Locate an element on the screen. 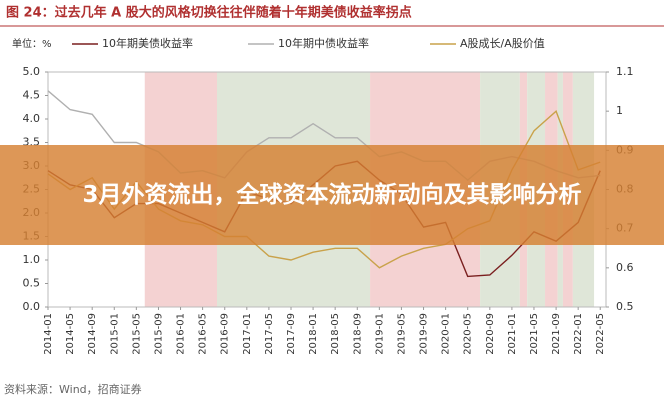 Image resolution: width=664 pixels, height=404 pixels. x-tick-label: 2016-01 is located at coordinates (181, 334).